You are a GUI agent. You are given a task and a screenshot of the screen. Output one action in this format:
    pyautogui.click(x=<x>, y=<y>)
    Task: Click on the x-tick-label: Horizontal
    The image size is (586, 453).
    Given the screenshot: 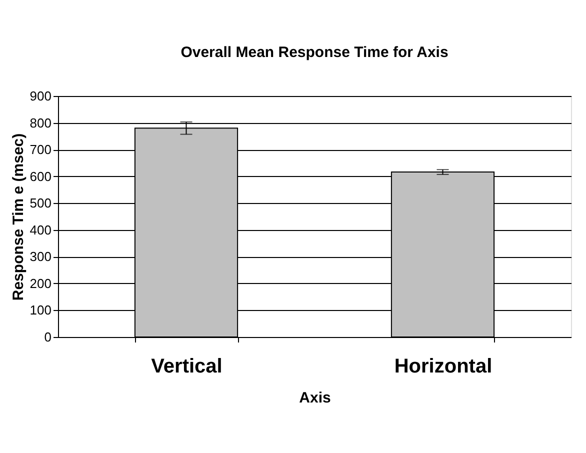 What is the action you would take?
    pyautogui.click(x=443, y=367)
    